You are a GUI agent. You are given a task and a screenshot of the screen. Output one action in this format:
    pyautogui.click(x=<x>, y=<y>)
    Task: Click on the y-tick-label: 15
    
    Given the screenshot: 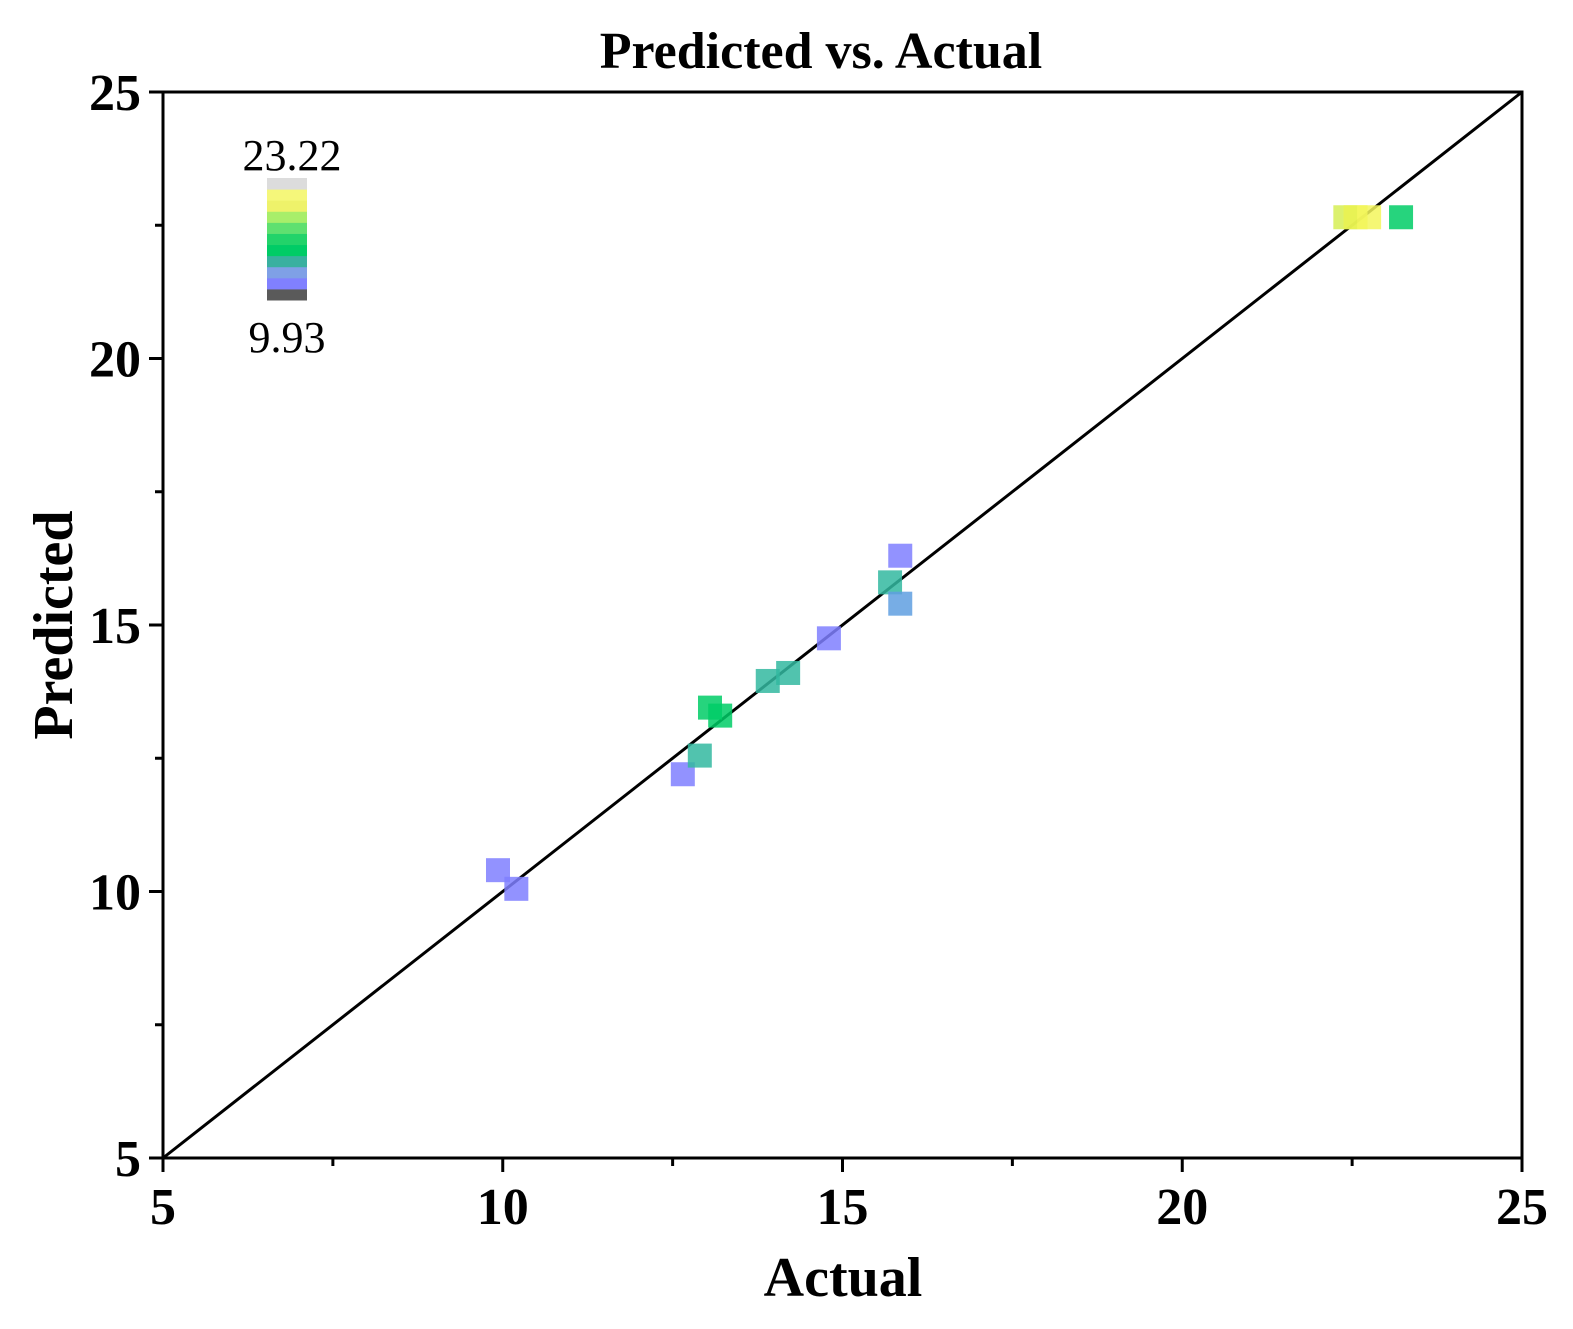 What is the action you would take?
    pyautogui.click(x=115, y=626)
    